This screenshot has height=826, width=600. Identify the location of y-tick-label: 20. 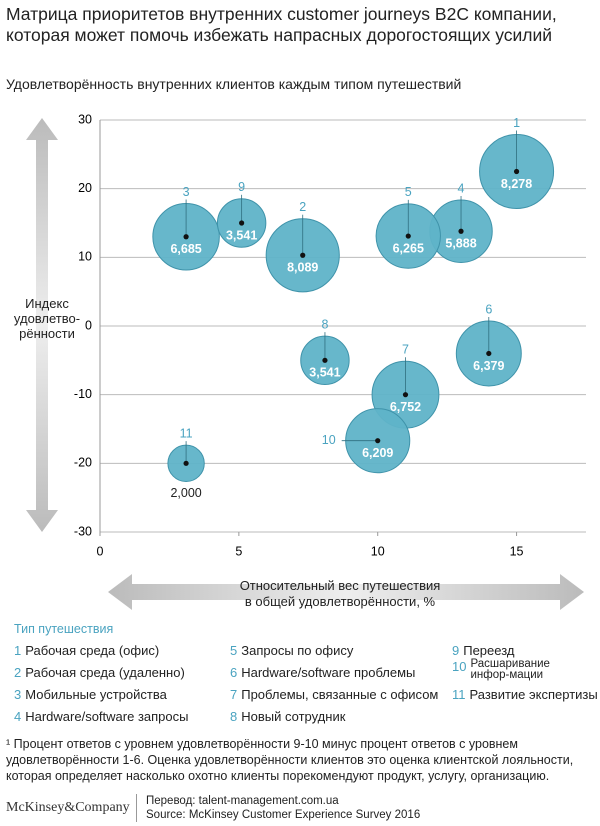
(85, 188).